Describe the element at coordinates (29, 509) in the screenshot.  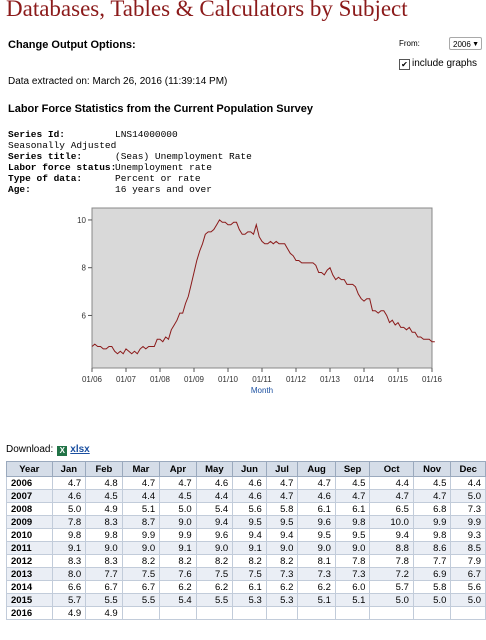
I see `year-cell: 2008` at that location.